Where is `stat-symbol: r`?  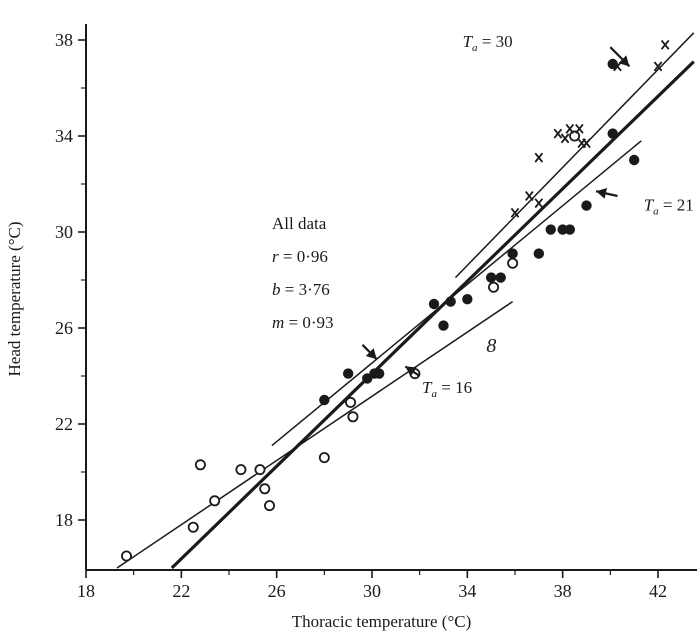
stat-symbol: r is located at coordinates (275, 256).